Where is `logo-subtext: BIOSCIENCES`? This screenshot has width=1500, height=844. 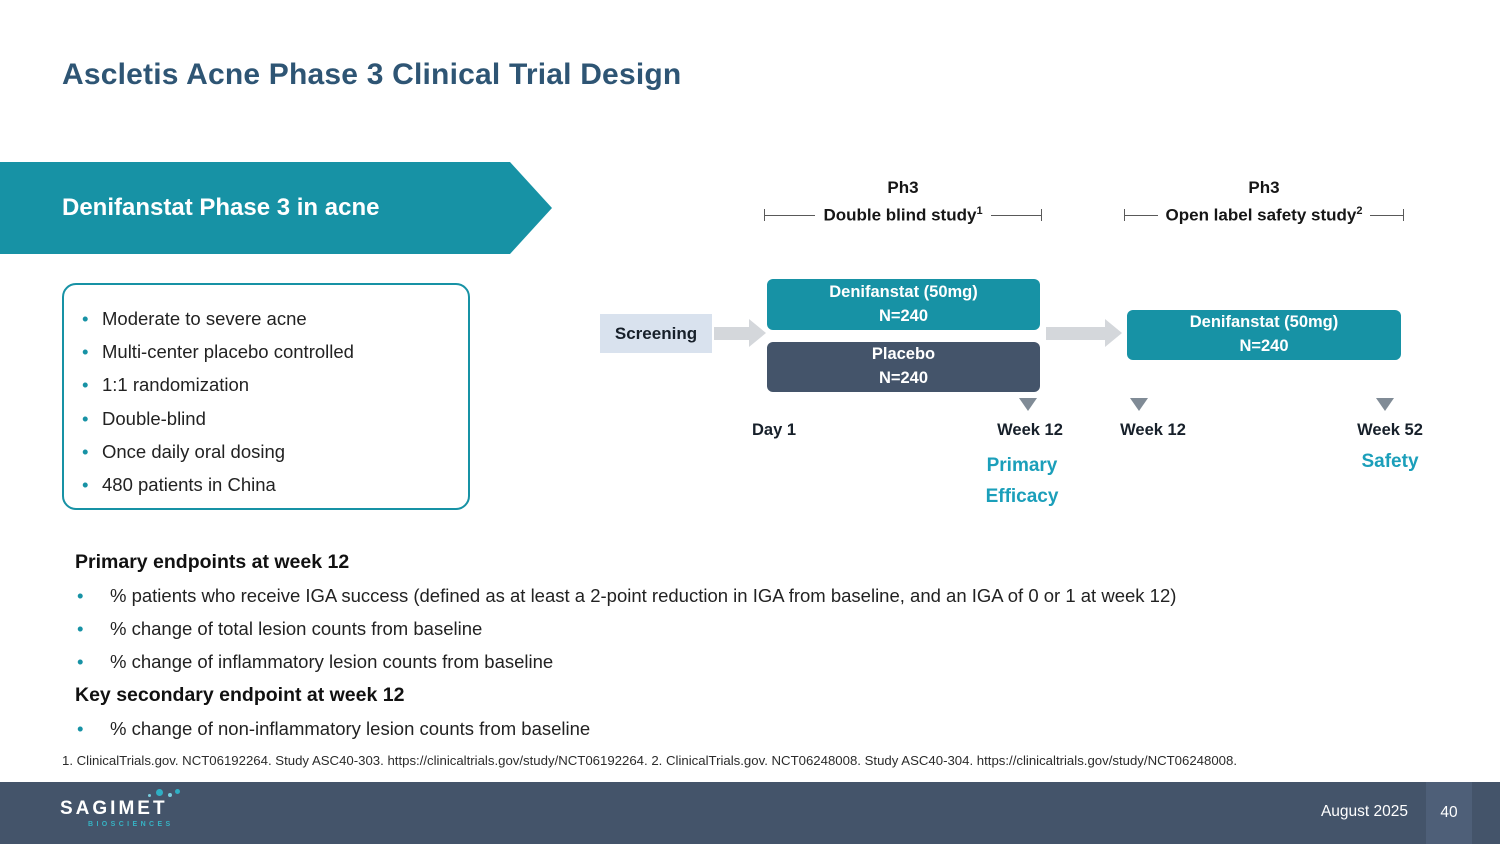
logo-subtext: BIOSCIENCES is located at coordinates (131, 824).